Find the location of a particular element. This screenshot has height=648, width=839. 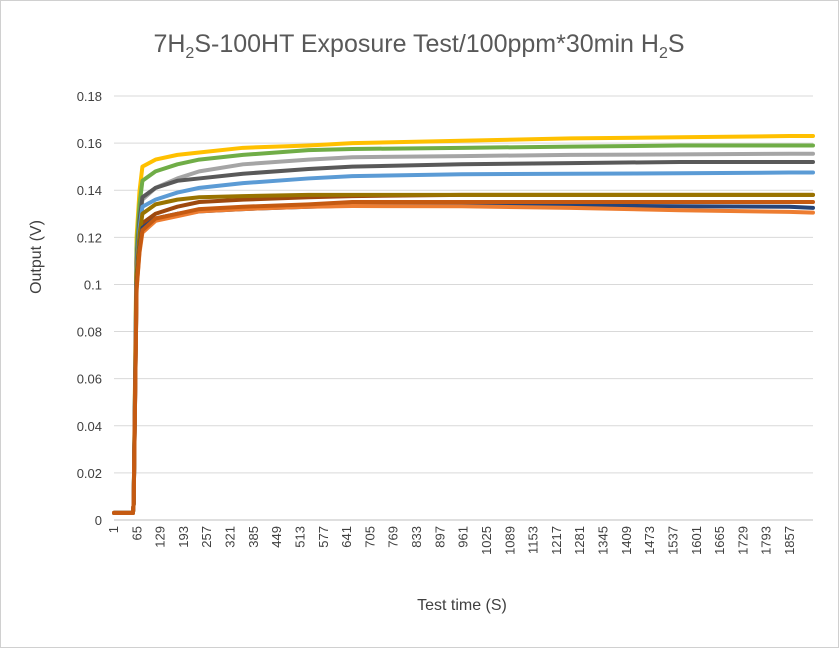

y-tick-label: 0.16 is located at coordinates (89, 143).